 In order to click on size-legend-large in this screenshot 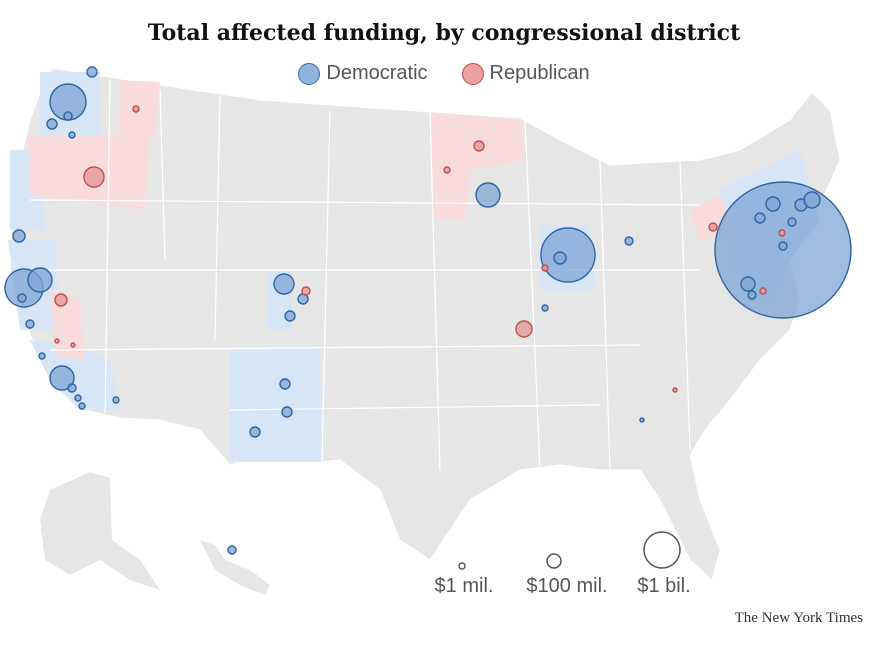, I will do `click(662, 550)`.